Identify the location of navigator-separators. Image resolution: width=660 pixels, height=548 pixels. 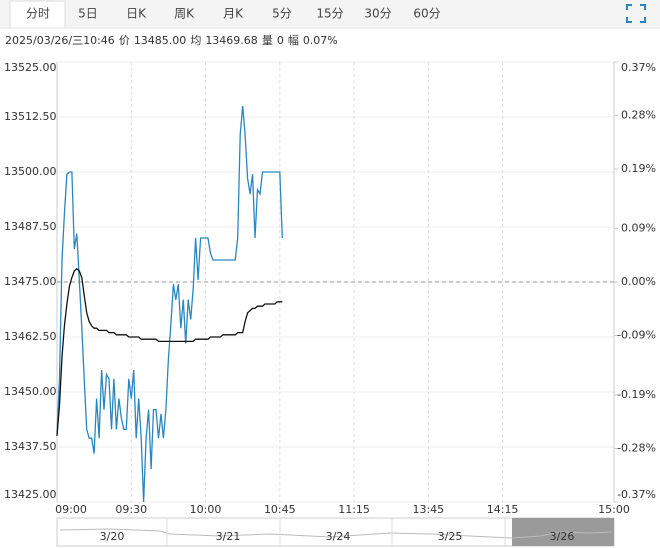
(336, 532).